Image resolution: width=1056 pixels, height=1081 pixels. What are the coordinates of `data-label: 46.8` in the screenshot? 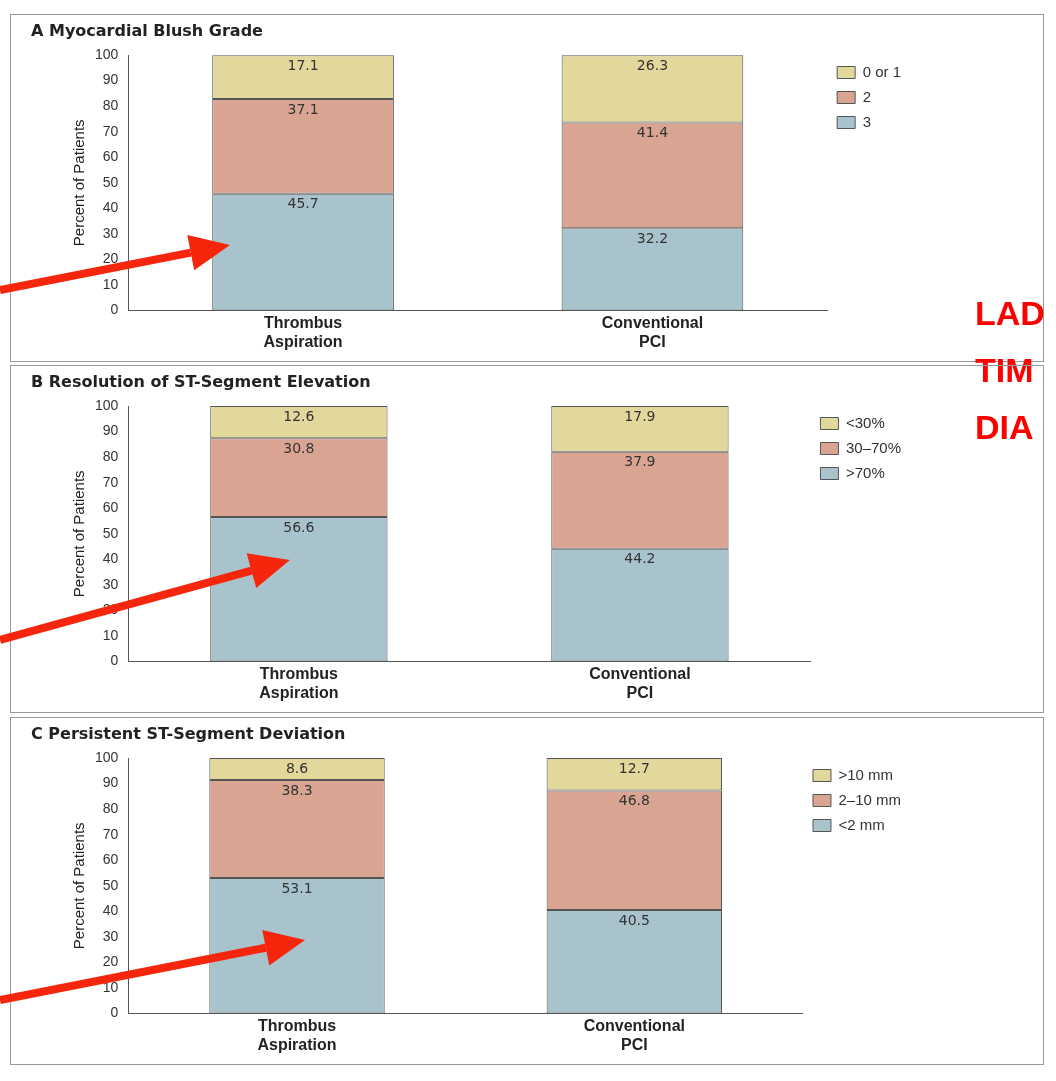 It's located at (634, 800).